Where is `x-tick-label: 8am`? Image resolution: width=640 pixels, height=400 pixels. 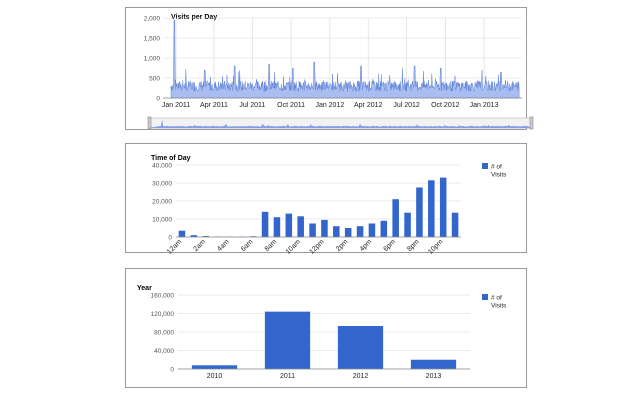
x-tick-label: 8am is located at coordinates (271, 245).